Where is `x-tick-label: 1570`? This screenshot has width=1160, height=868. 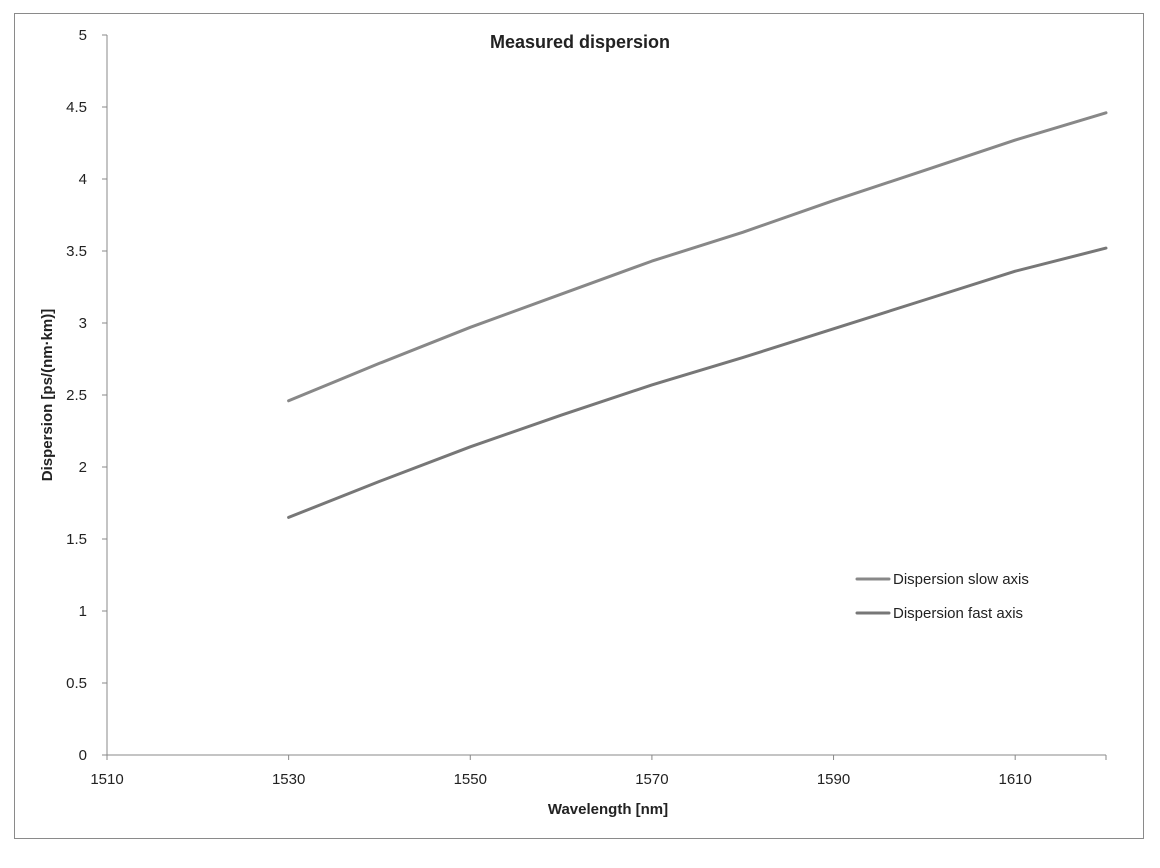 x-tick-label: 1570 is located at coordinates (651, 779).